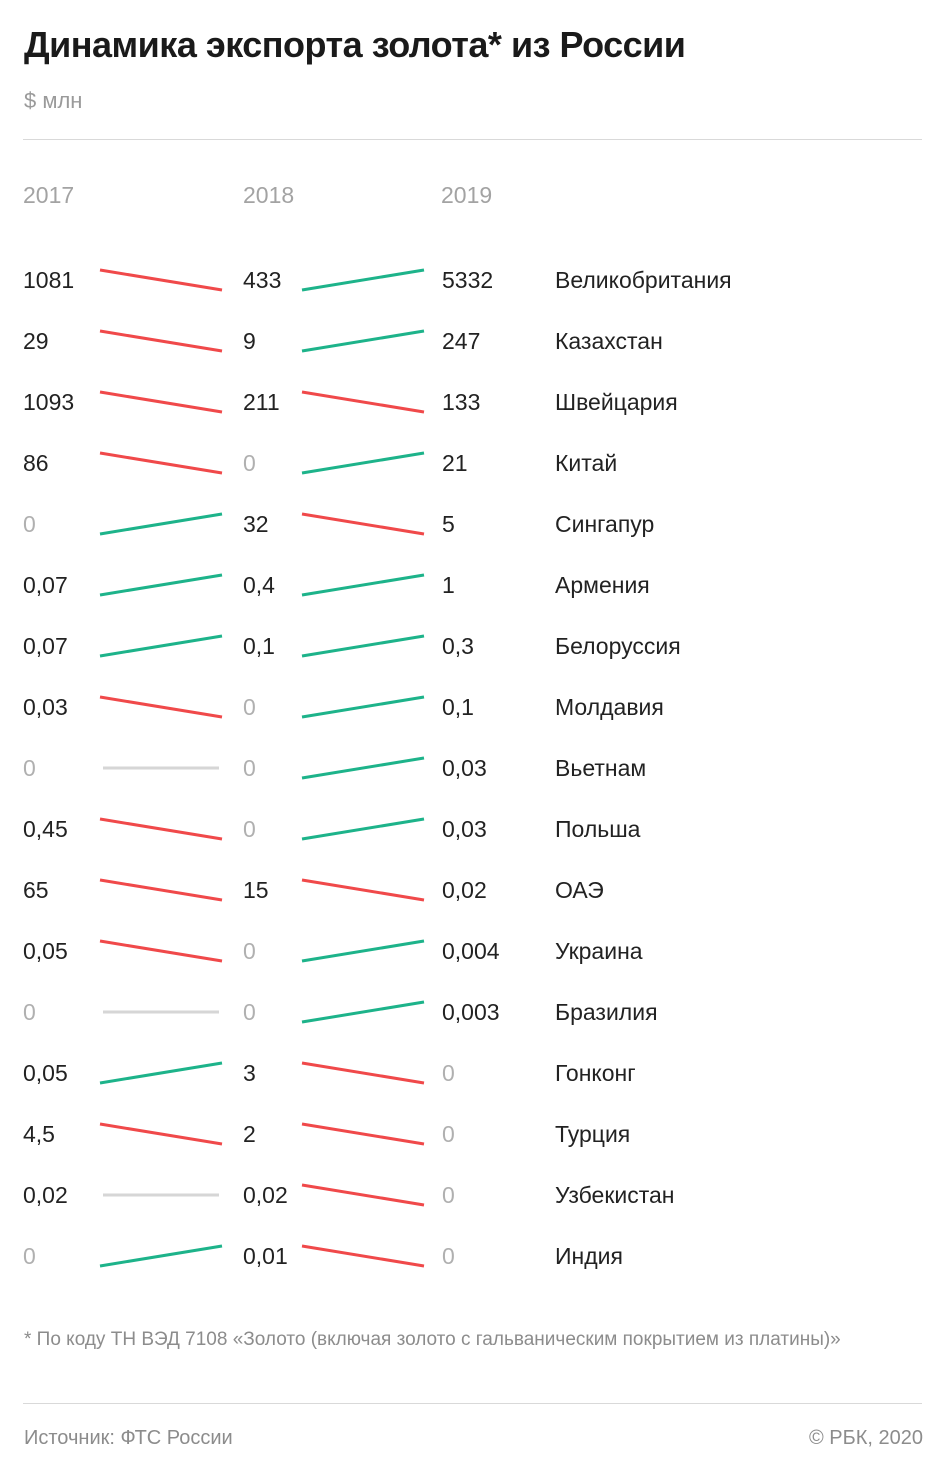  I want to click on year-header-2017: 2017, so click(49, 195).